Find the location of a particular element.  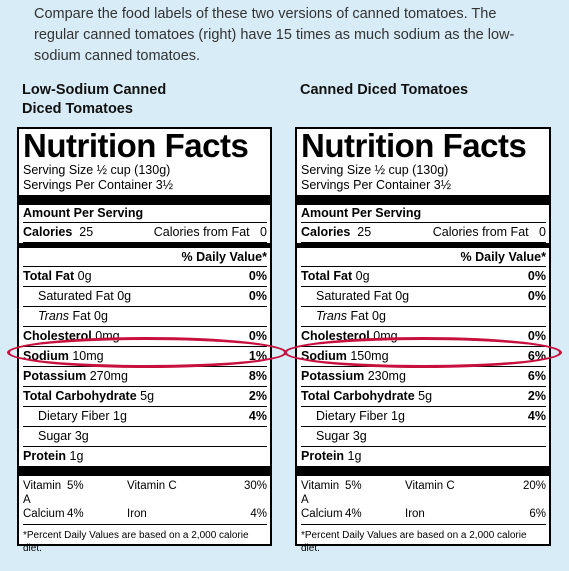

total-carb-row: Total Carbohydrate 5g 2% is located at coordinates (145, 397).